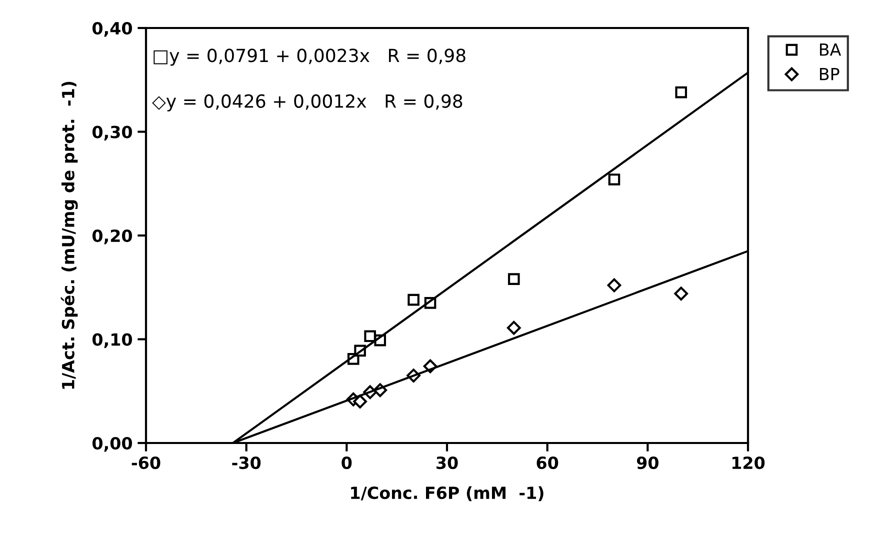 The image size is (869, 550). Describe the element at coordinates (831, 50) in the screenshot. I see `legend-label: BA` at that location.